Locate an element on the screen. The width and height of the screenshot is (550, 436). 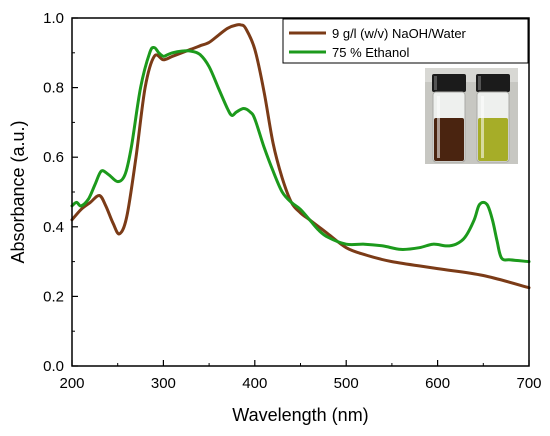
y-tick-label: 0.4 is located at coordinates (53, 227).